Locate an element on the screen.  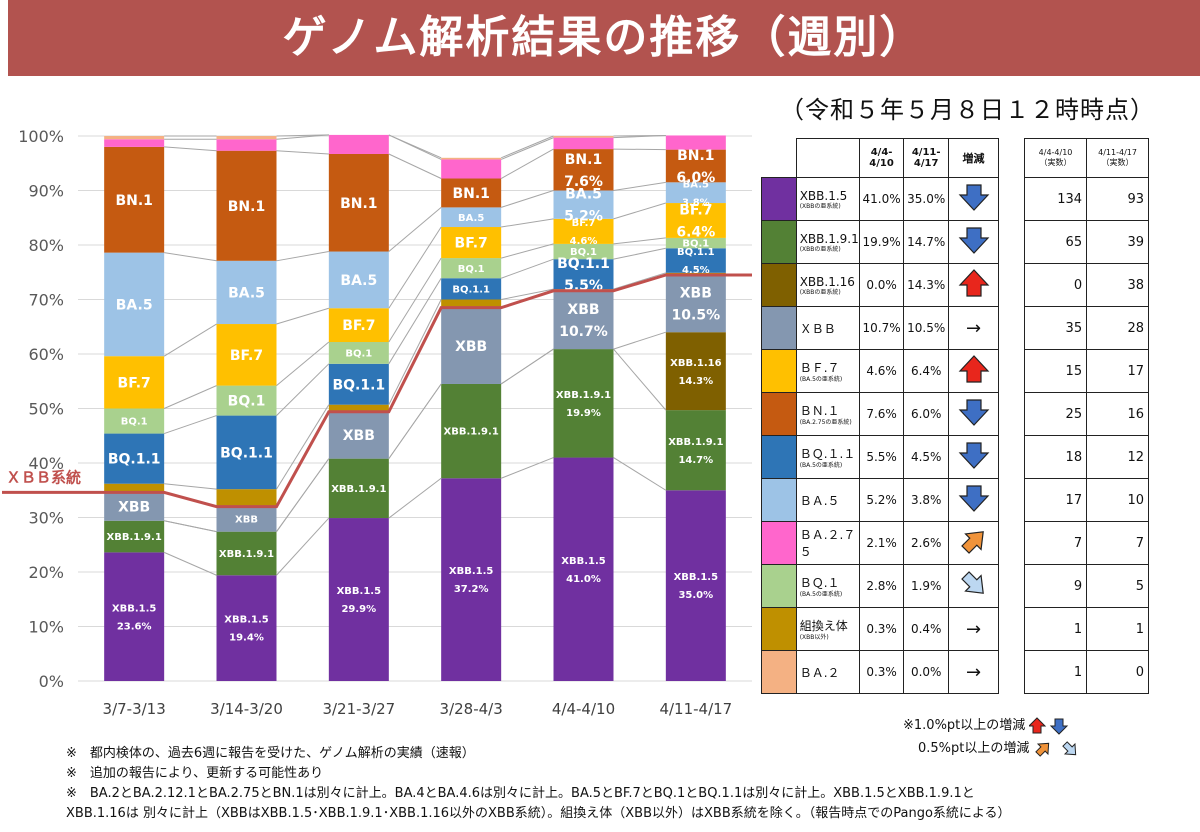
header-week1: 4/4- 4/10 is located at coordinates (881, 158).